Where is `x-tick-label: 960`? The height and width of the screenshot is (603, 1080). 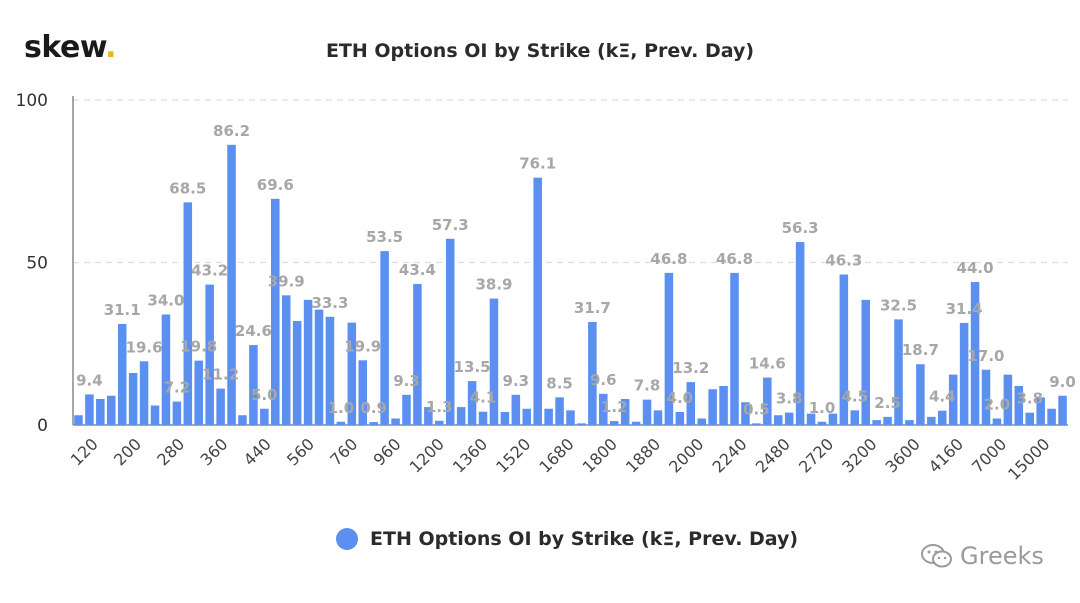 x-tick-label: 960 is located at coordinates (387, 451).